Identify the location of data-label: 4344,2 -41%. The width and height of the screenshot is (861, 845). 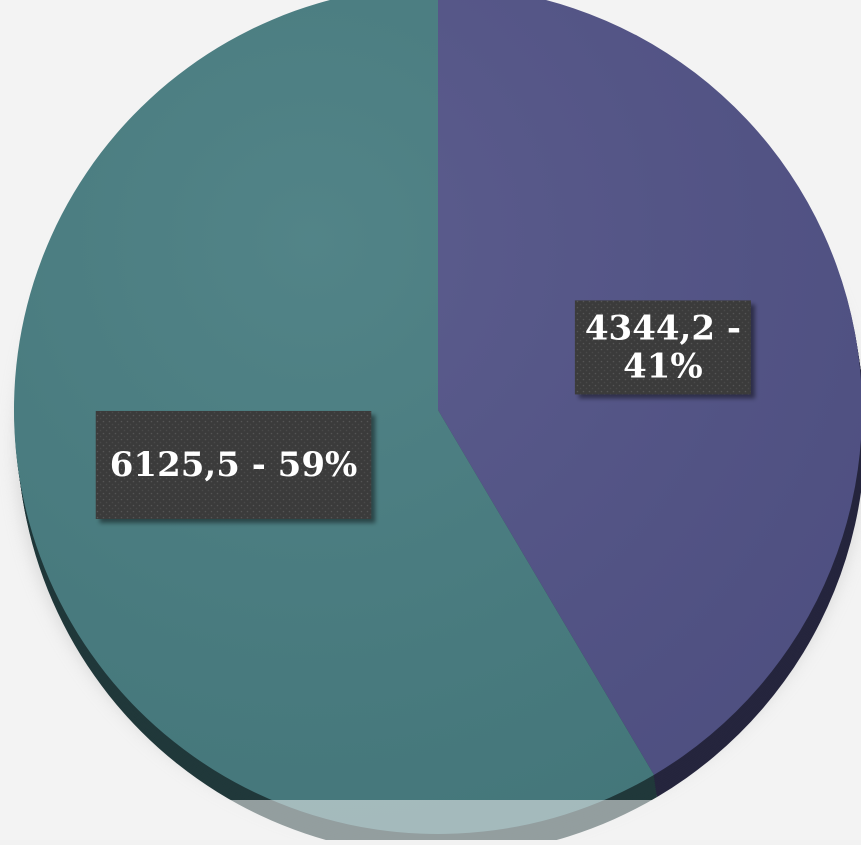
(663, 347).